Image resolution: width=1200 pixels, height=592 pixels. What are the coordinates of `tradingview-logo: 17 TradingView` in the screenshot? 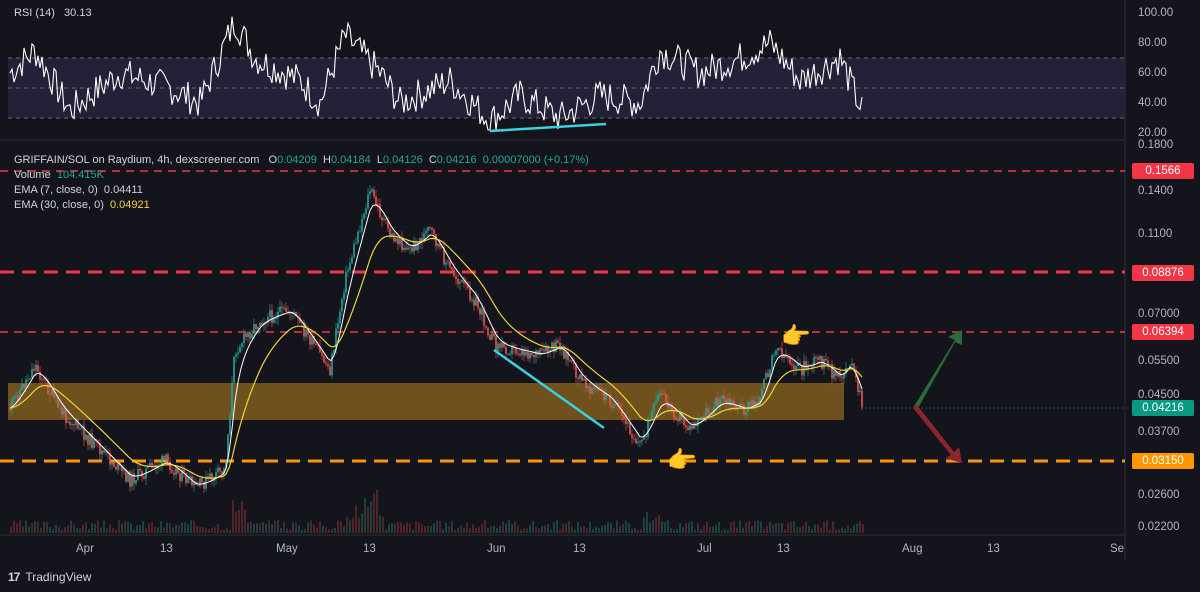 It's located at (49, 577).